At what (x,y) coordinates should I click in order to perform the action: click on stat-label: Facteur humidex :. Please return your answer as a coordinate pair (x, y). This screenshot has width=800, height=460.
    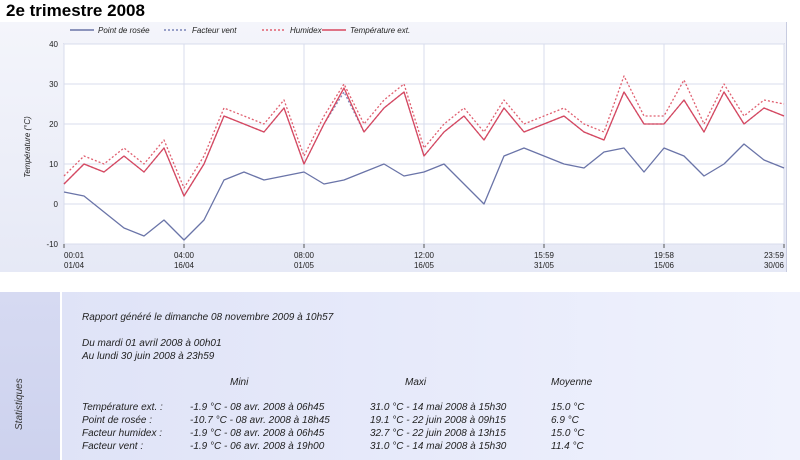
    Looking at the image, I should click on (122, 433).